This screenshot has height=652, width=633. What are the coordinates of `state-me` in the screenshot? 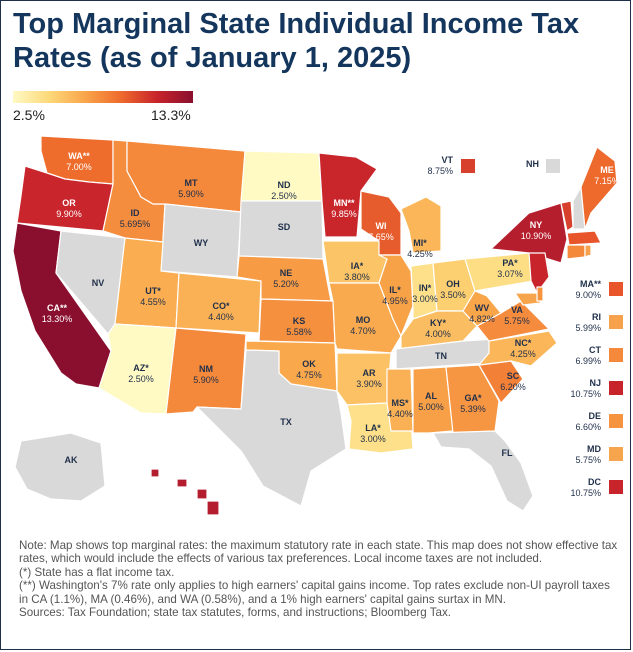 It's located at (599, 188).